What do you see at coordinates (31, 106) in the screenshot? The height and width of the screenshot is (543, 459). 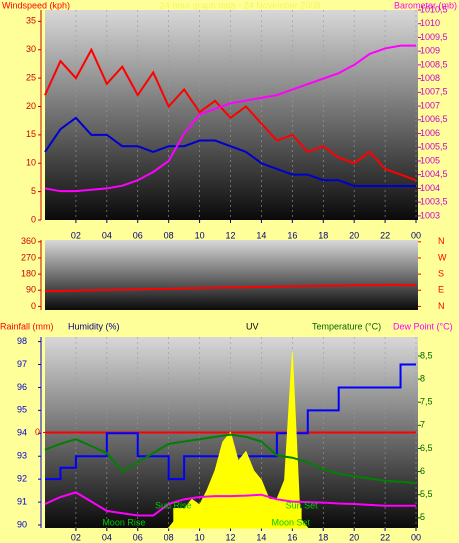 I see `y-tick-label: 20` at bounding box center [31, 106].